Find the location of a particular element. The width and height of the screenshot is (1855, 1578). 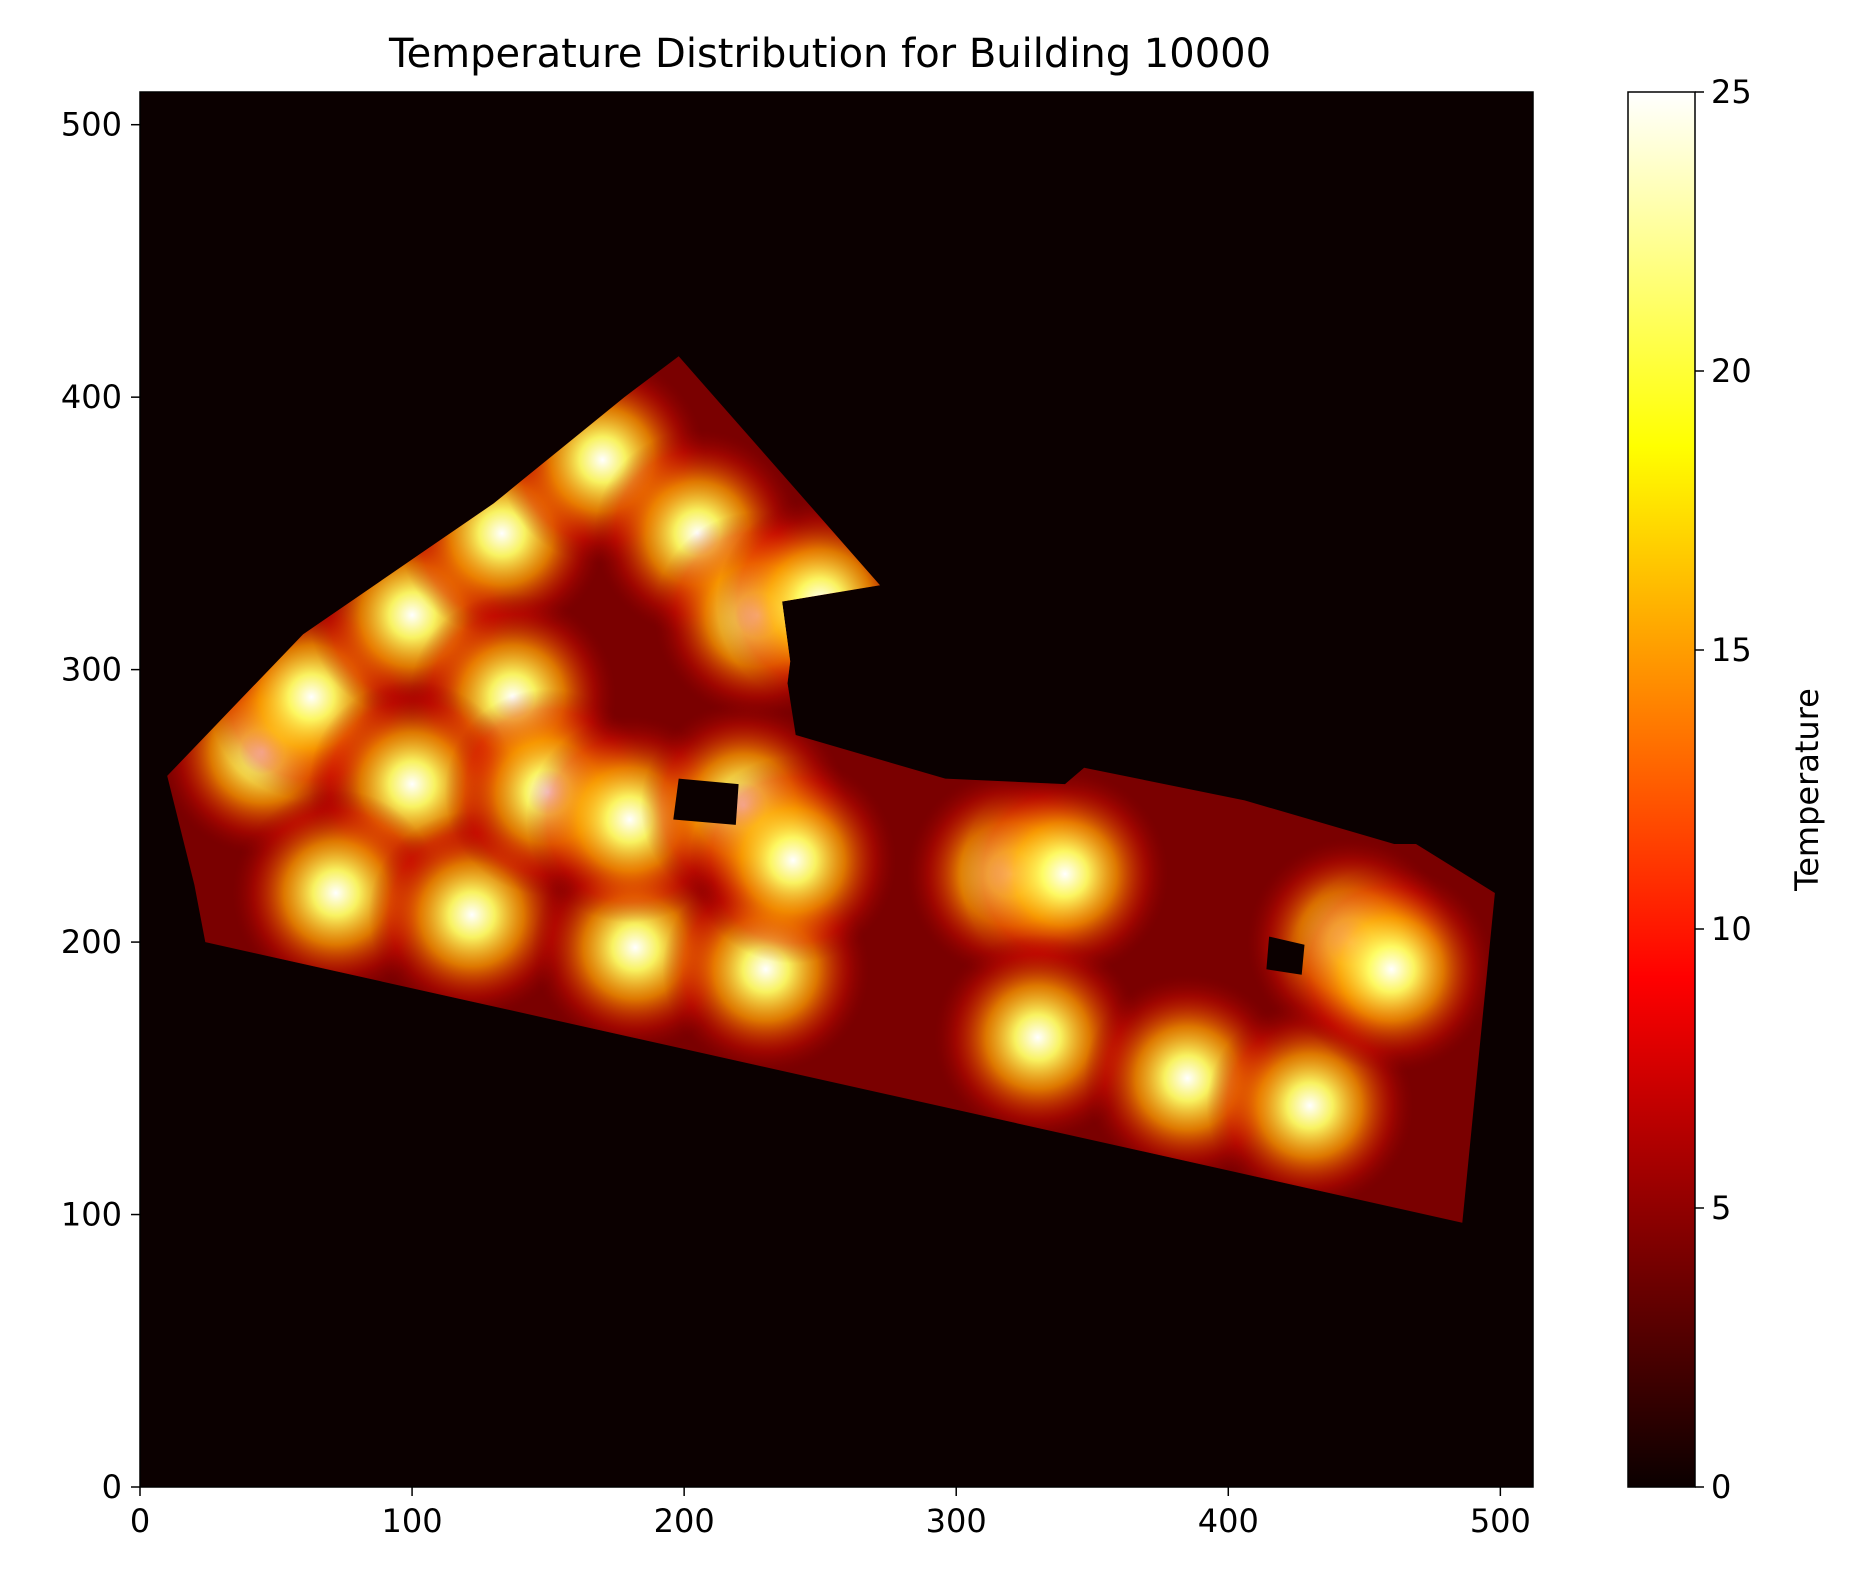

y-tick-label: 0 is located at coordinates (112, 1487).